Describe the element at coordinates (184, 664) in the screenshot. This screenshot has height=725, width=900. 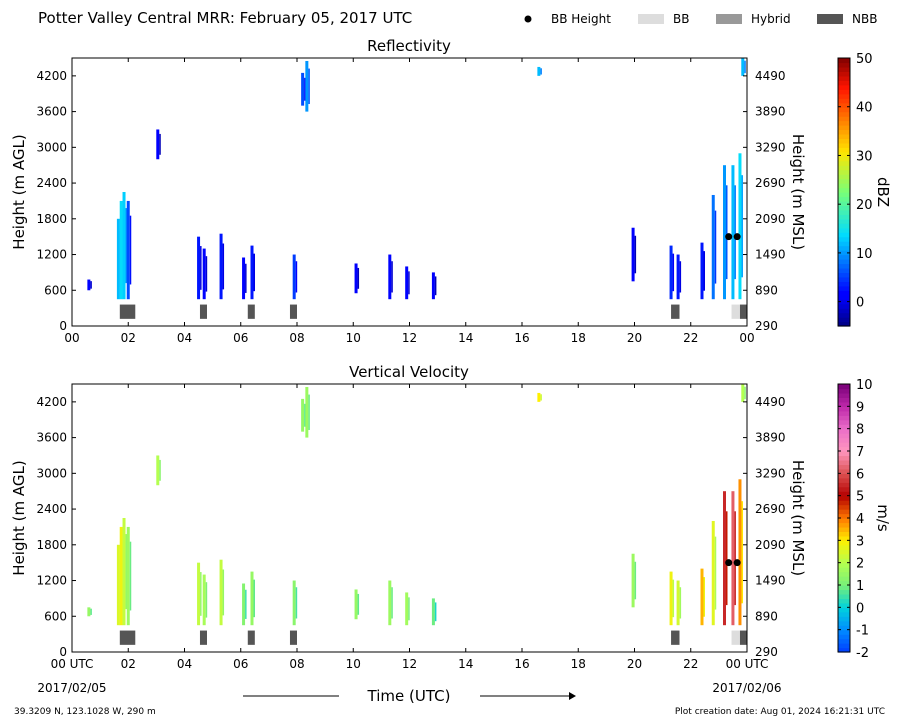
I see `velocity-xtick-label: 04` at that location.